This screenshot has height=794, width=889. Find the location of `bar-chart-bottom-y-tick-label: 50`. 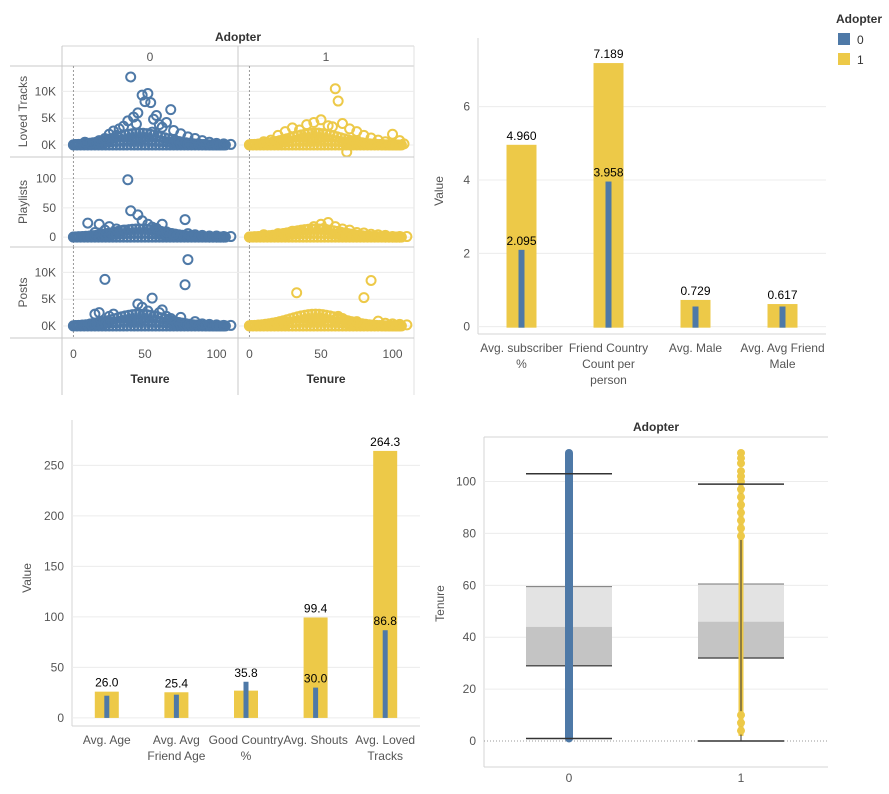

bar-chart-bottom-y-tick-label: 50 is located at coordinates (58, 667).